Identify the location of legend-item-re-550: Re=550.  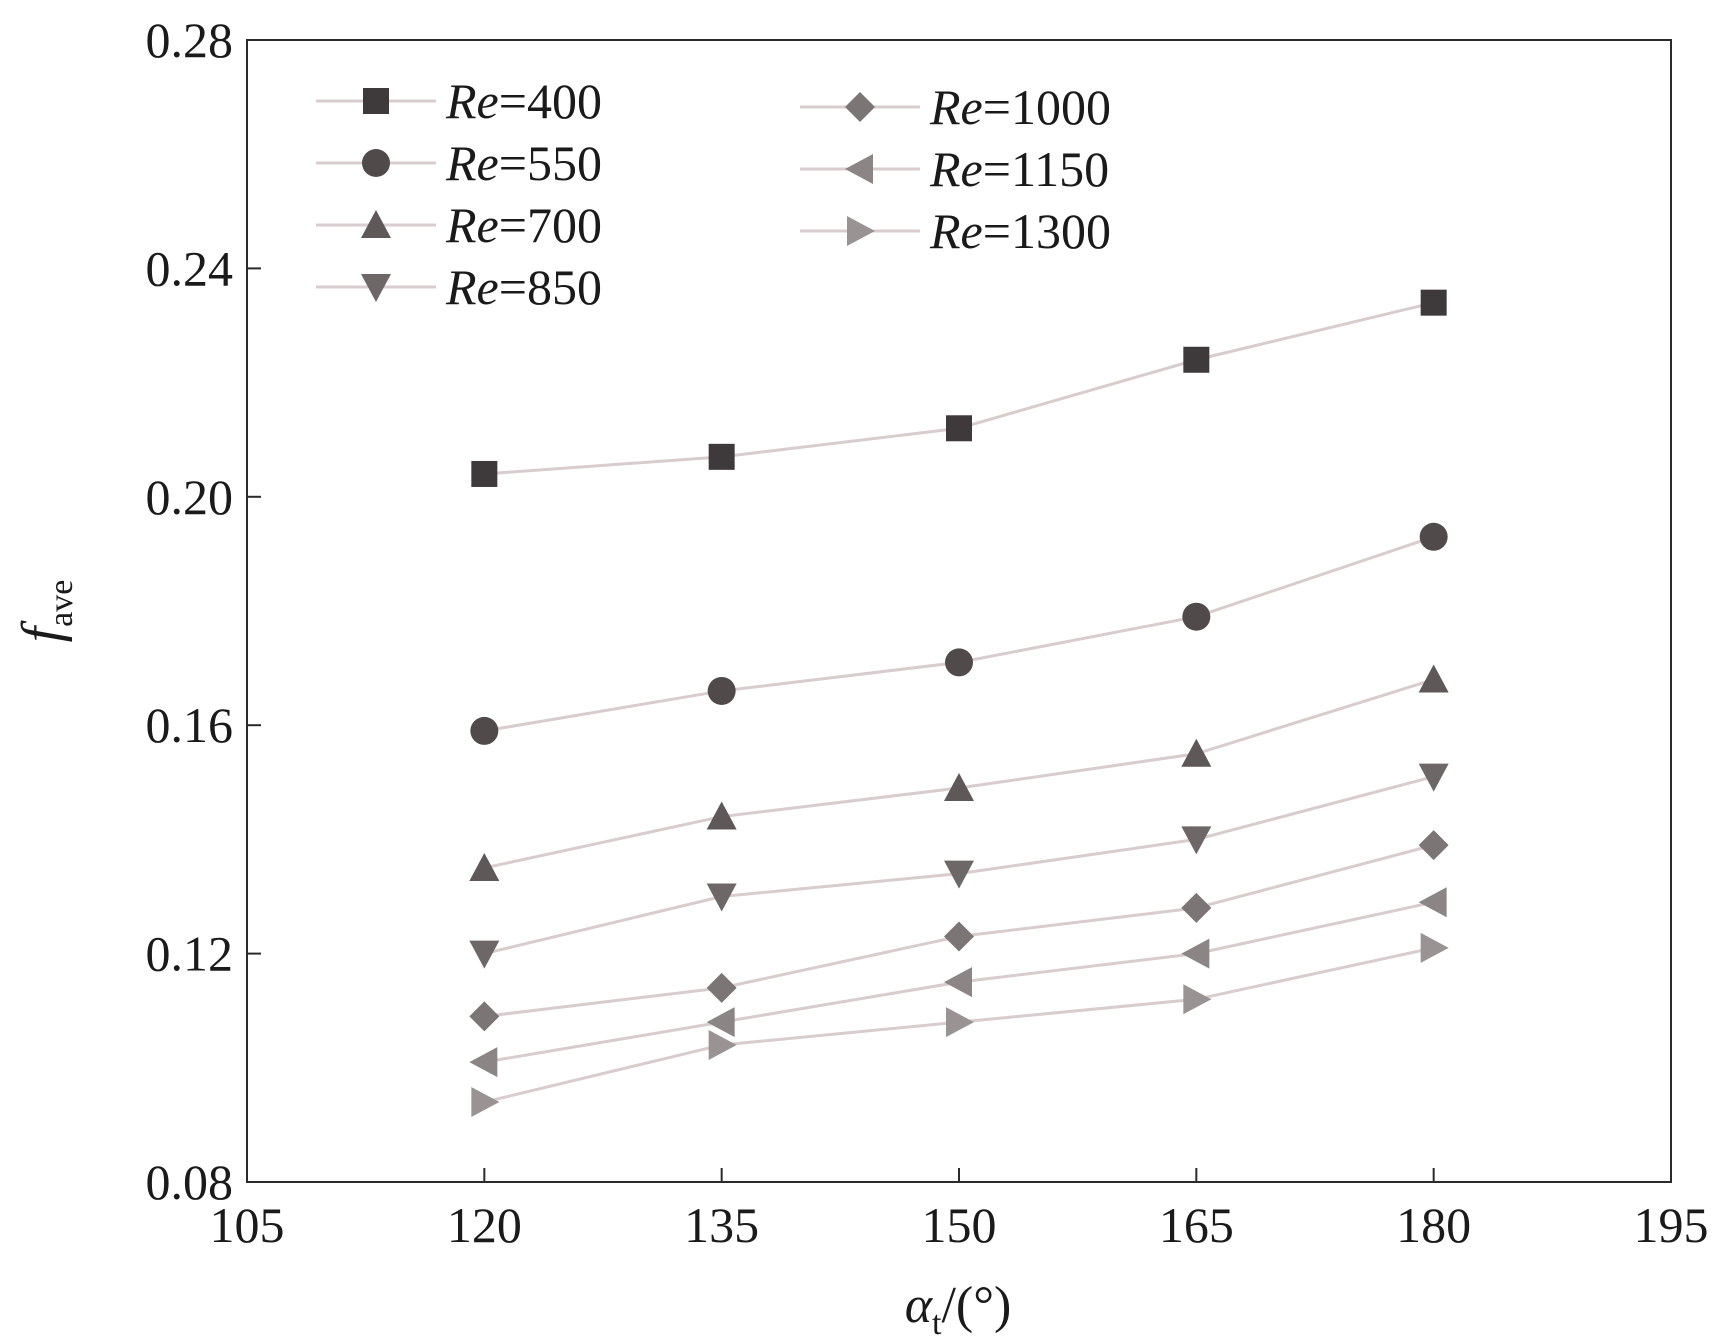
(459, 163).